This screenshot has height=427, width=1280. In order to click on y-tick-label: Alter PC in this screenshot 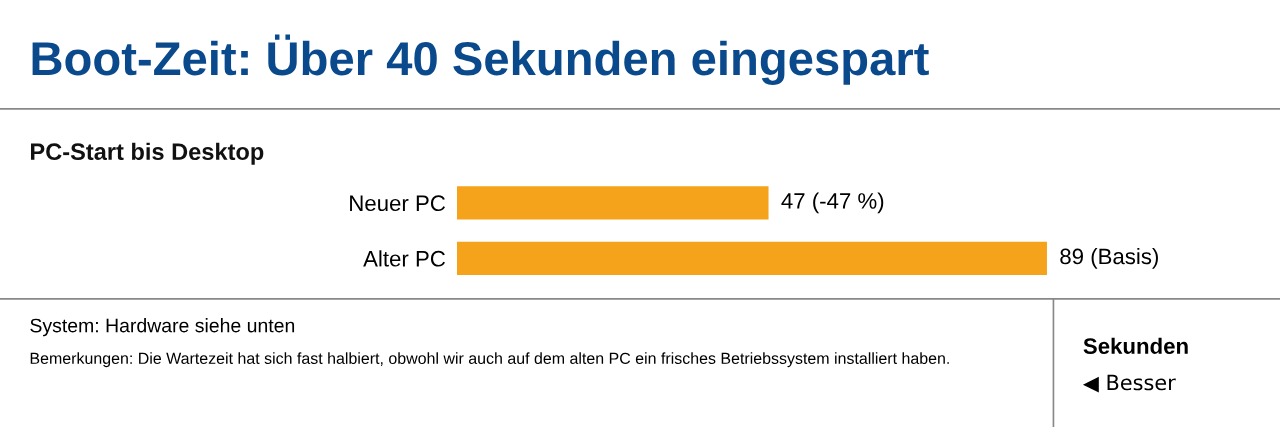, I will do `click(404, 258)`.